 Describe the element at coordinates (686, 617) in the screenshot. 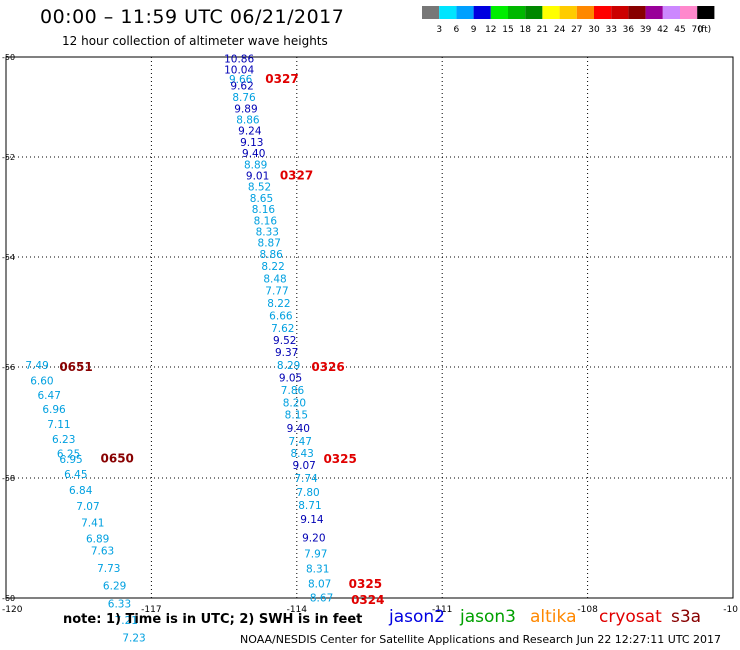

I see `legend-item-s3a: s3a` at that location.